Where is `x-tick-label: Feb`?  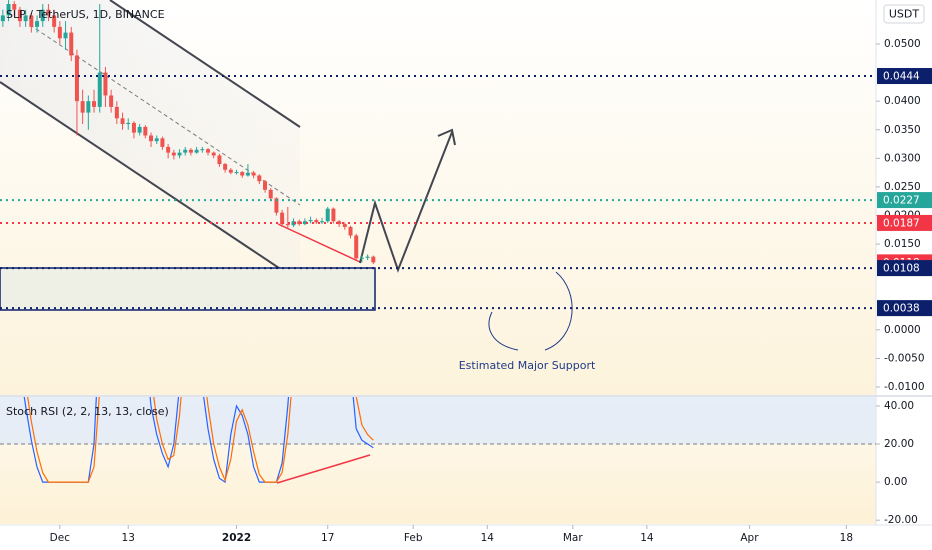 x-tick-label: Feb is located at coordinates (413, 538).